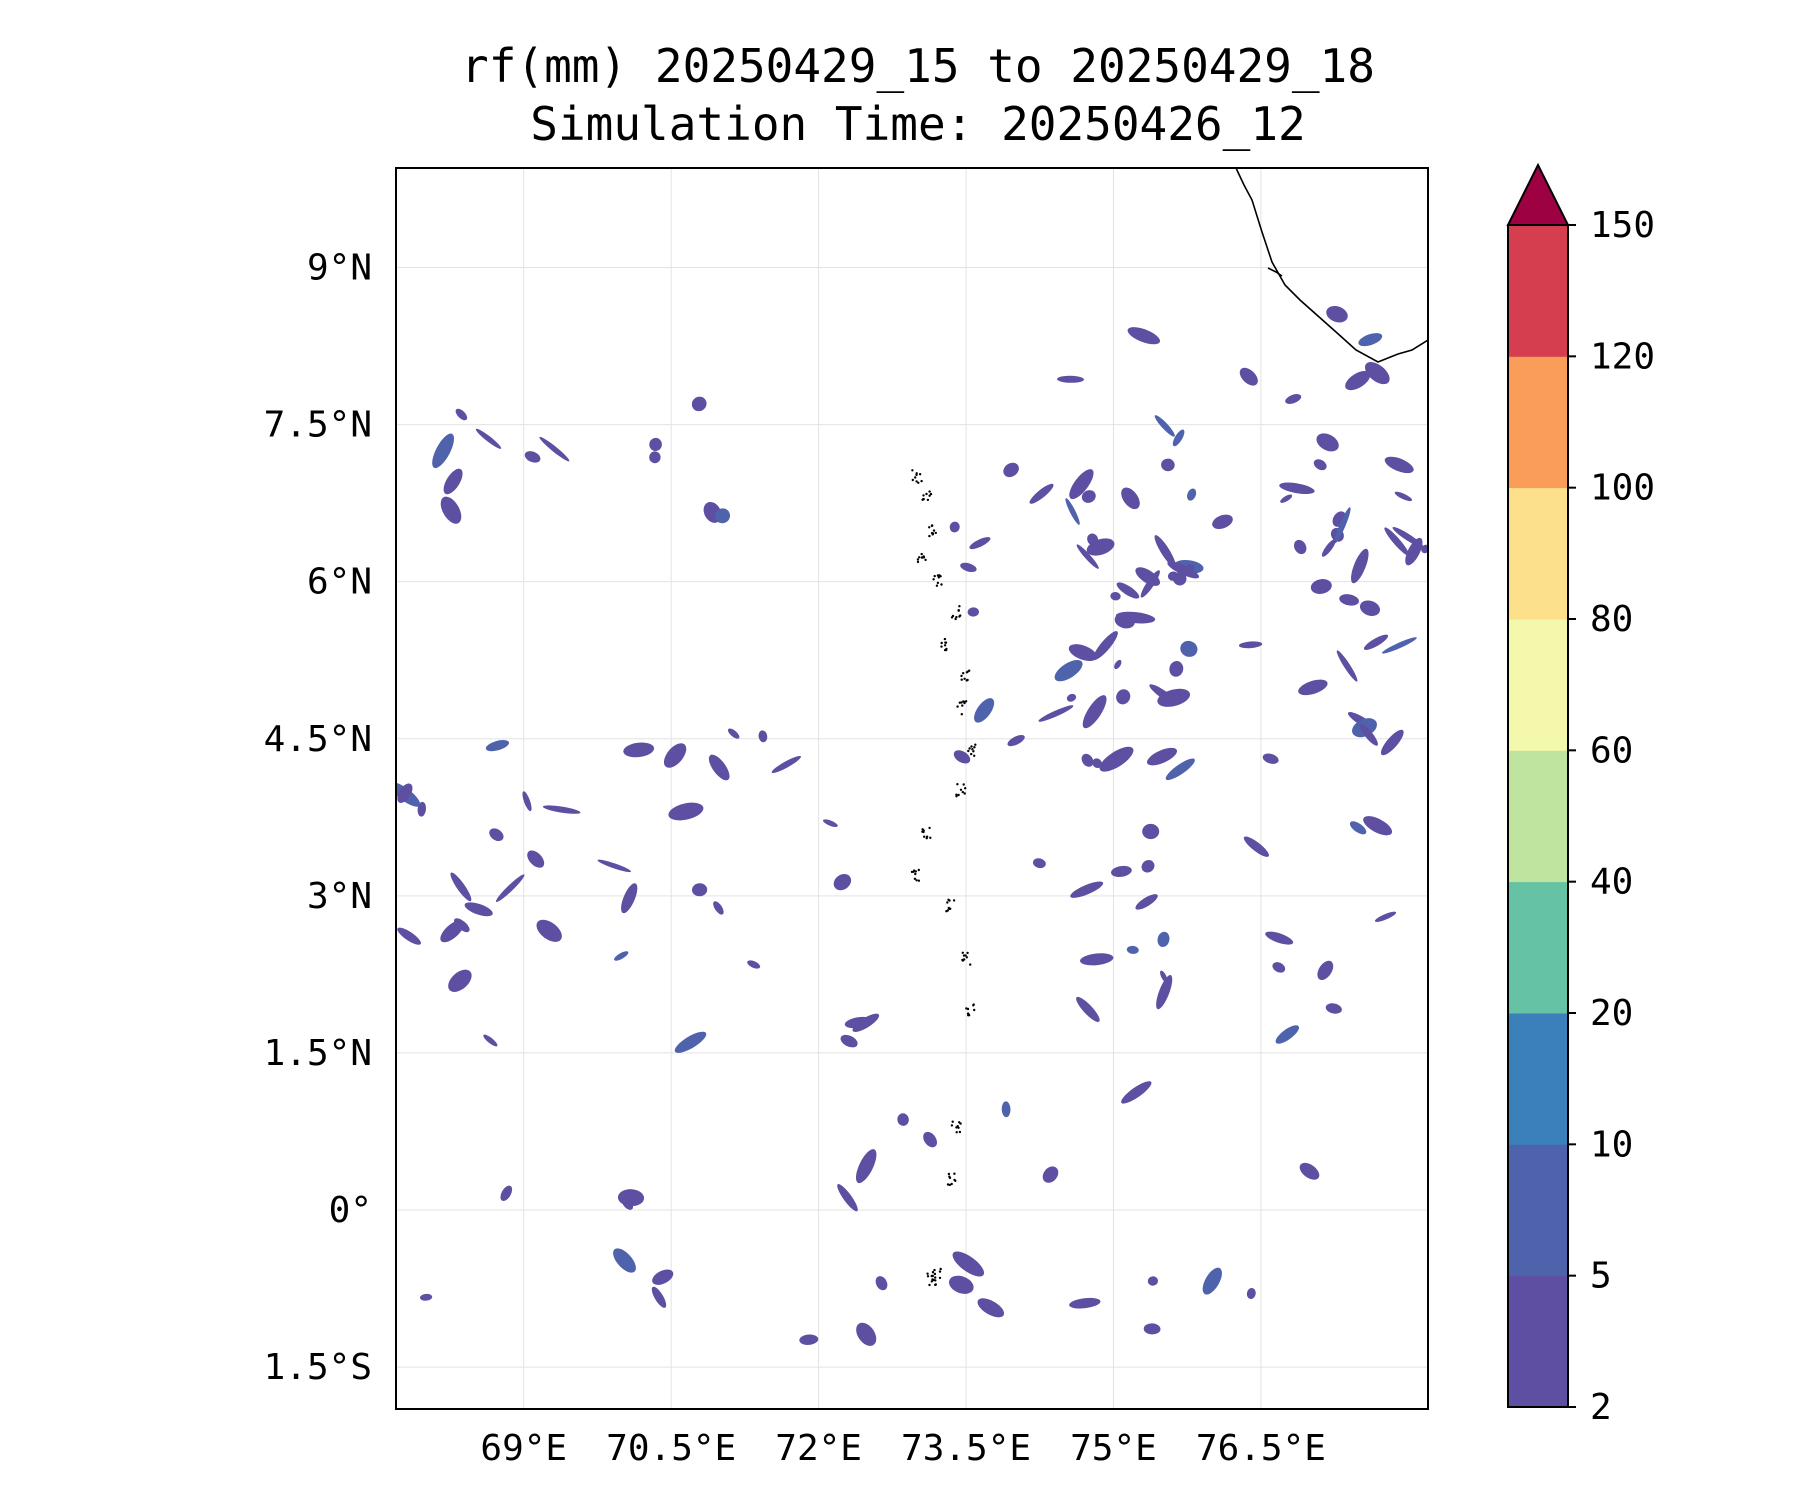 Image resolution: width=1800 pixels, height=1500 pixels. Describe the element at coordinates (1580, 795) in the screenshot. I see `colorbar: 2 5 10 20 40 60 80 100 120 150` at that location.